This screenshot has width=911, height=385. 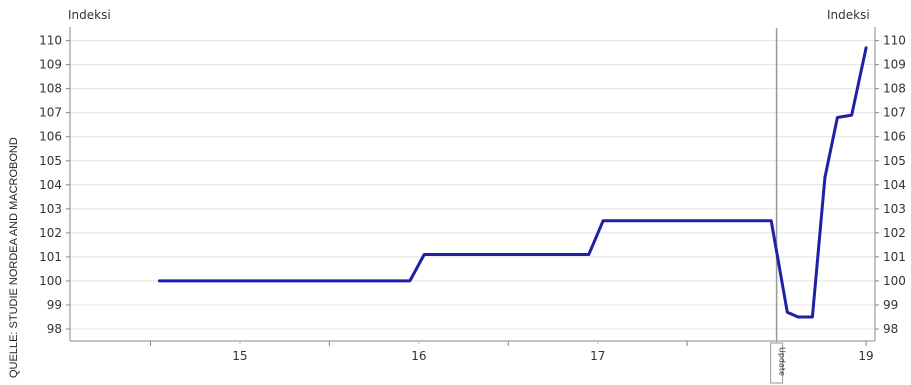 I want to click on y-tick-label-left-104: 104, so click(x=50, y=185).